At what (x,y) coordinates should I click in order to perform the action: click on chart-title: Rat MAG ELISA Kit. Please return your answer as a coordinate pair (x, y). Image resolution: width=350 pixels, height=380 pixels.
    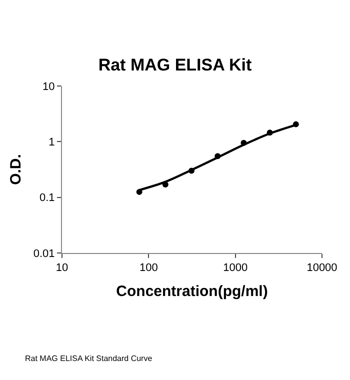
    Looking at the image, I should click on (175, 65).